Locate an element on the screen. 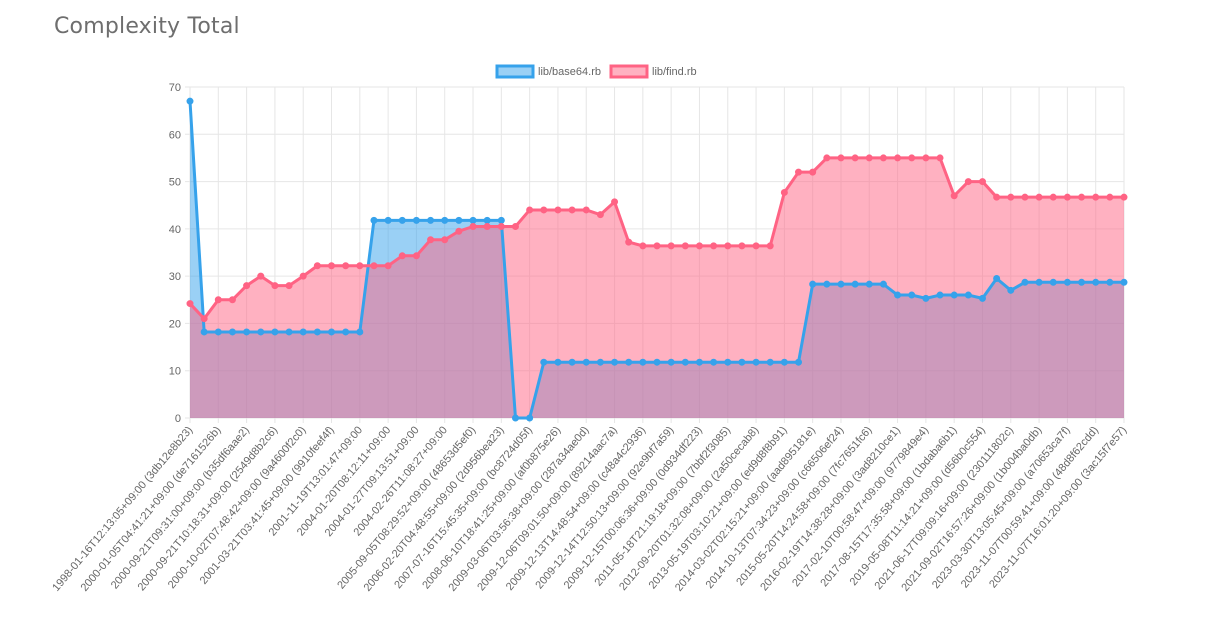 This screenshot has width=1220, height=623. legend-label: lib/find.rb is located at coordinates (674, 72).